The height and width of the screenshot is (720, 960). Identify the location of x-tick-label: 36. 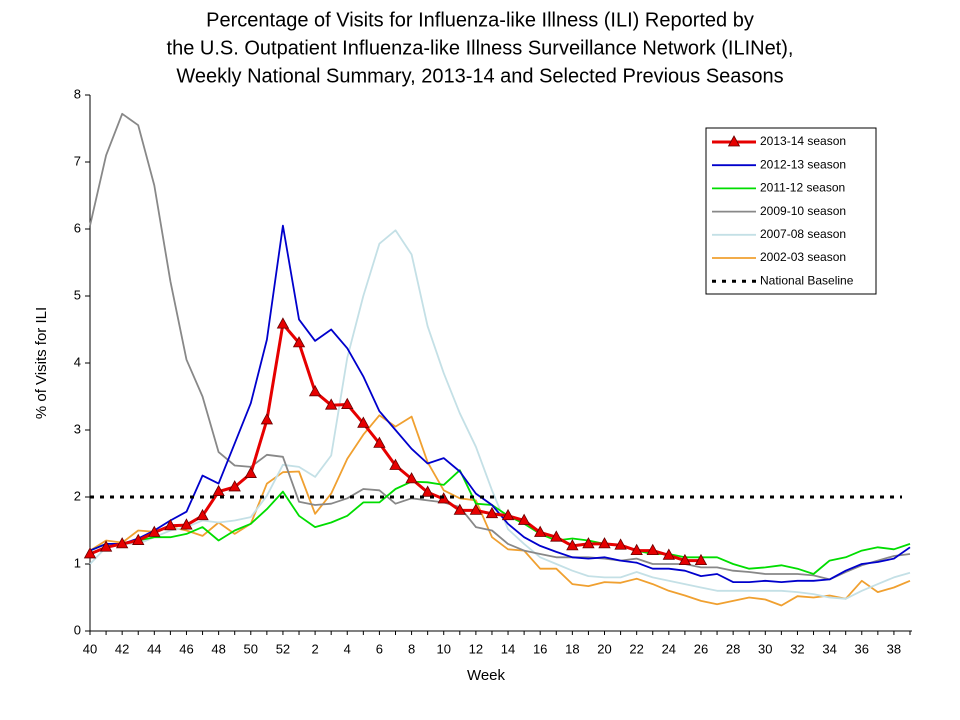
(862, 648).